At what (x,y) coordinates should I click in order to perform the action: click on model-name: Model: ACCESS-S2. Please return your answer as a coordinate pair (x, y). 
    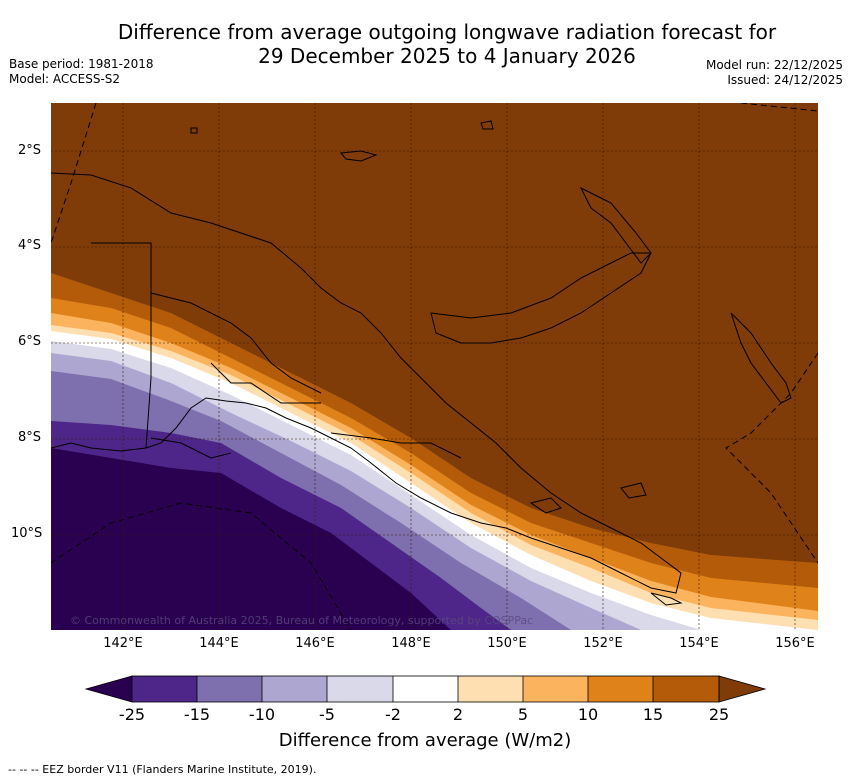
    Looking at the image, I should click on (65, 79).